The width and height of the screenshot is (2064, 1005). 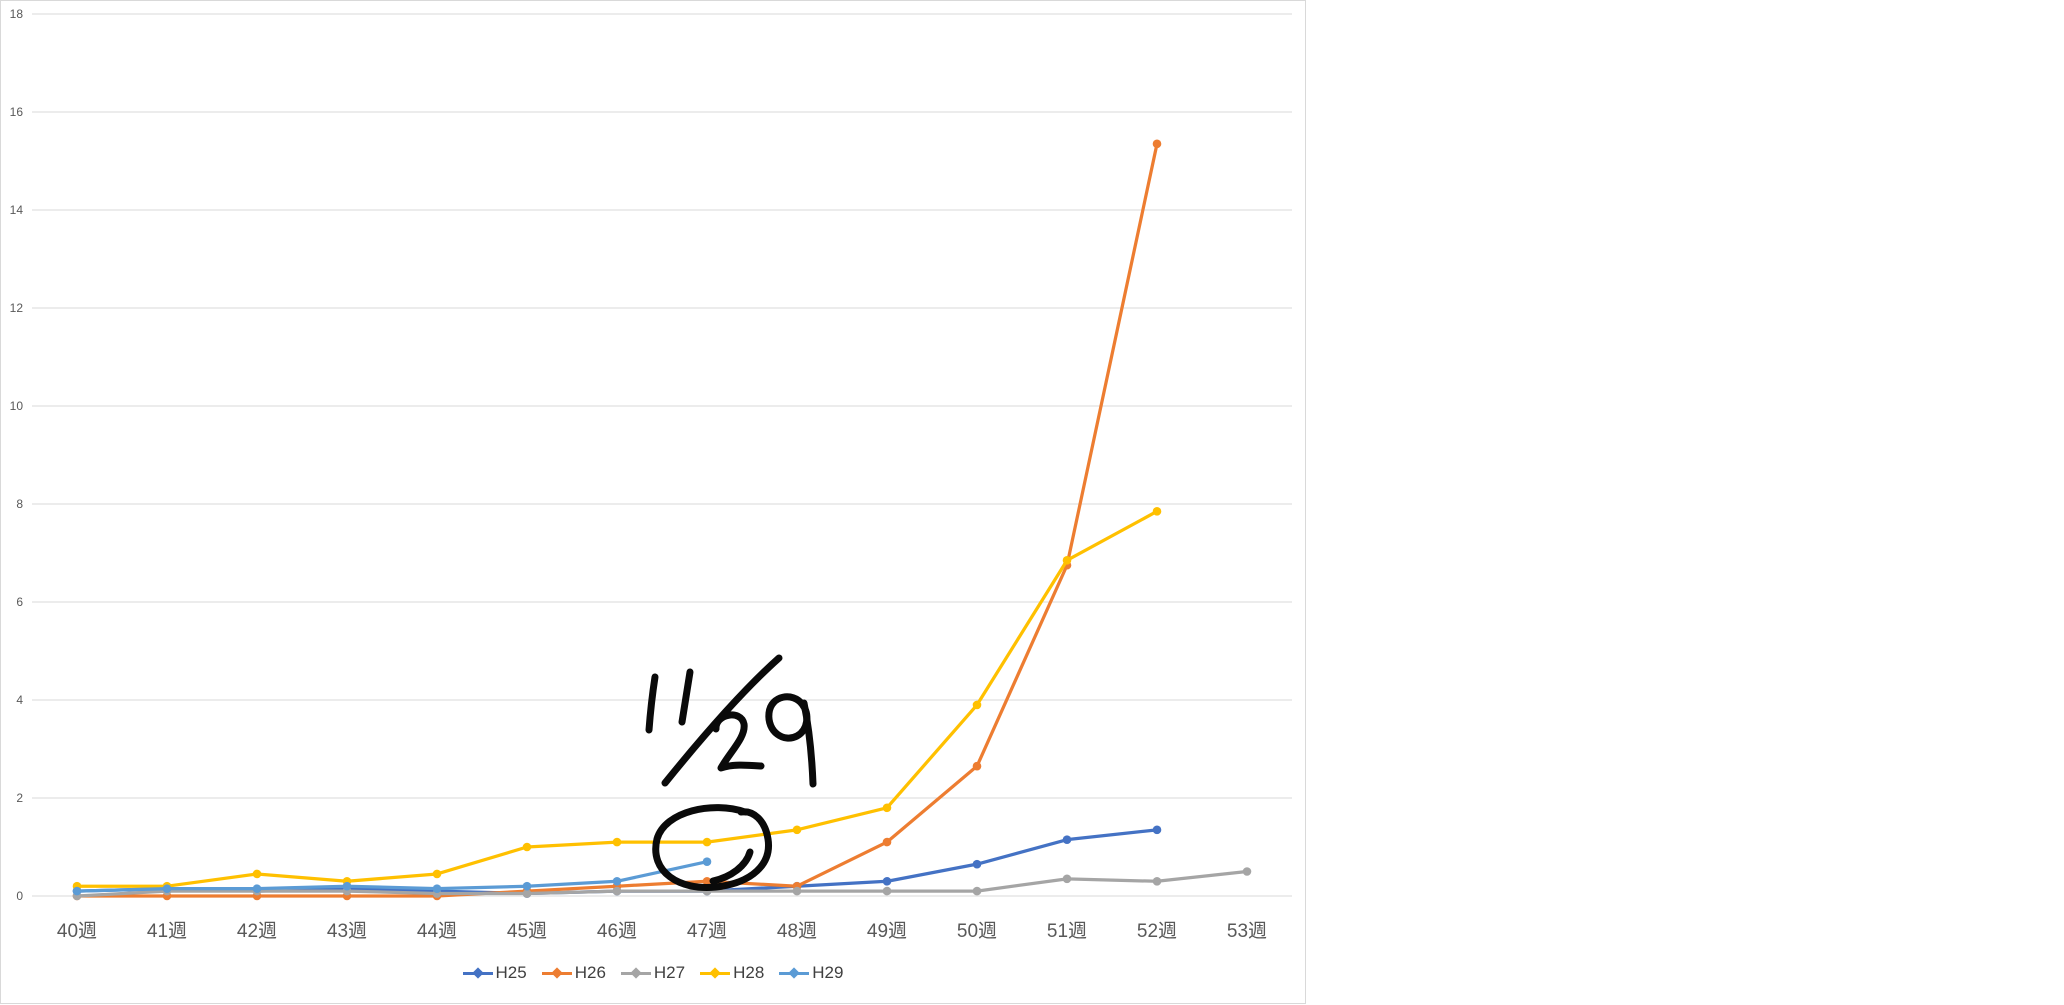 I want to click on y-tick-label: 2, so click(x=19, y=798).